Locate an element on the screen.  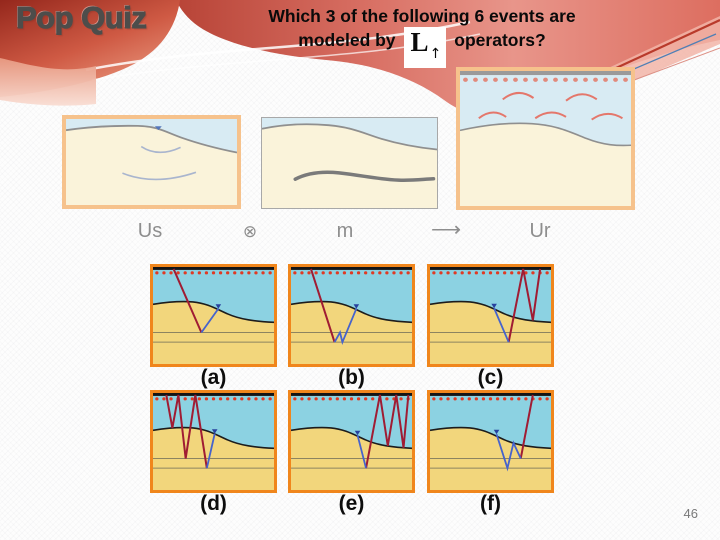
event-panel-c is located at coordinates (490, 315).